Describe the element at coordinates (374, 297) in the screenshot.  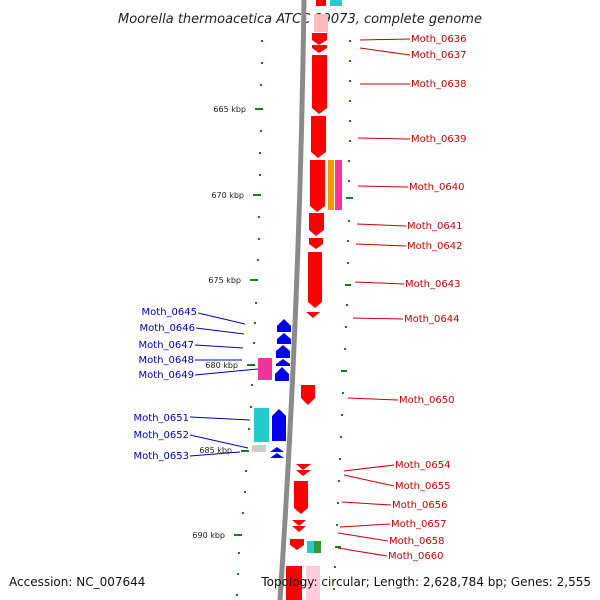
I see `forward-gene-labels` at that location.